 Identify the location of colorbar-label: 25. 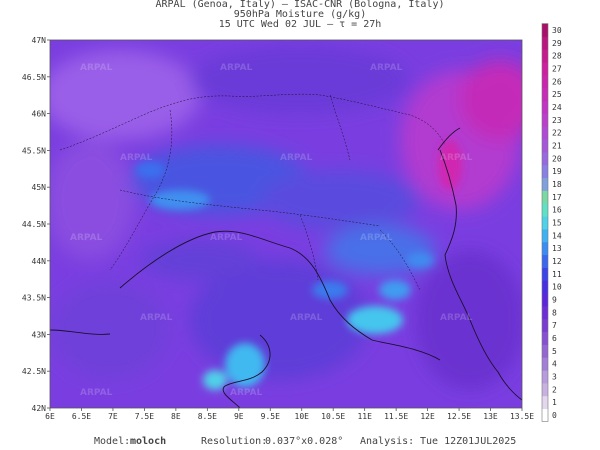
(557, 94).